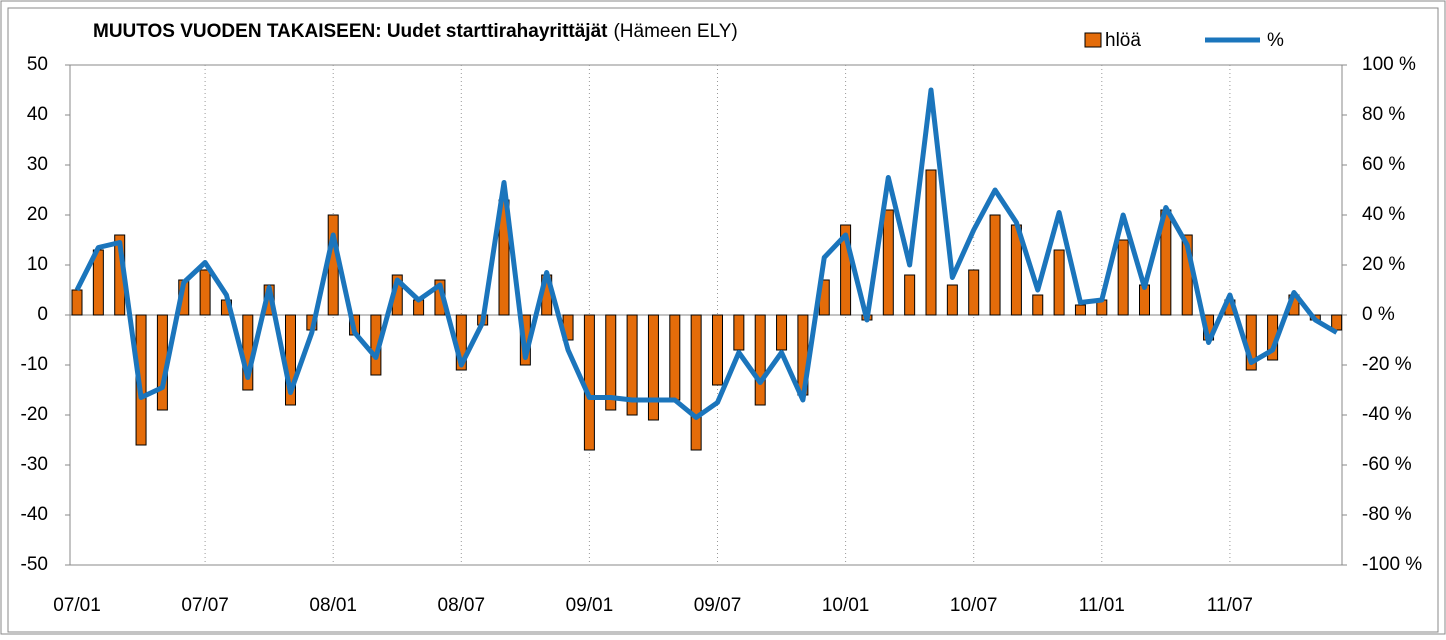 This screenshot has height=640, width=1446. What do you see at coordinates (1387, 414) in the screenshot?
I see `y2-tick-label: -40 %` at bounding box center [1387, 414].